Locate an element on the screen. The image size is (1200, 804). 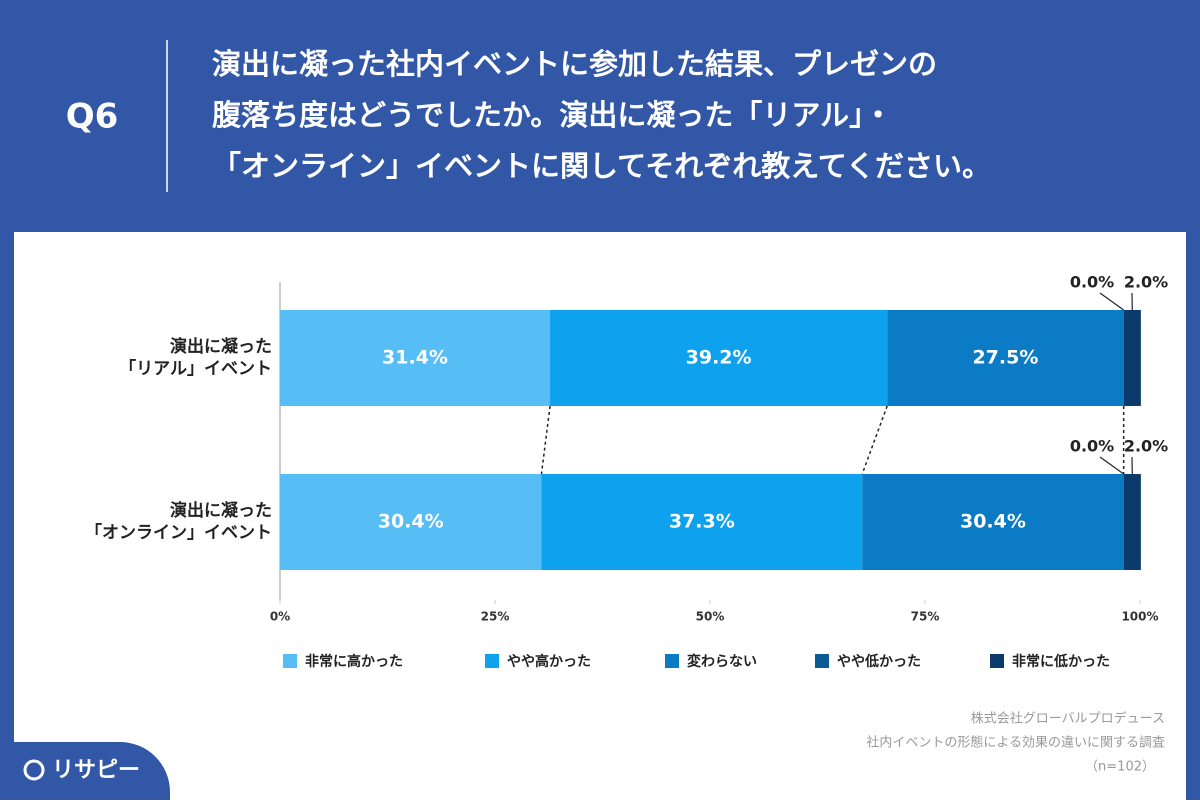
value-label: 27.5% is located at coordinates (1005, 358).